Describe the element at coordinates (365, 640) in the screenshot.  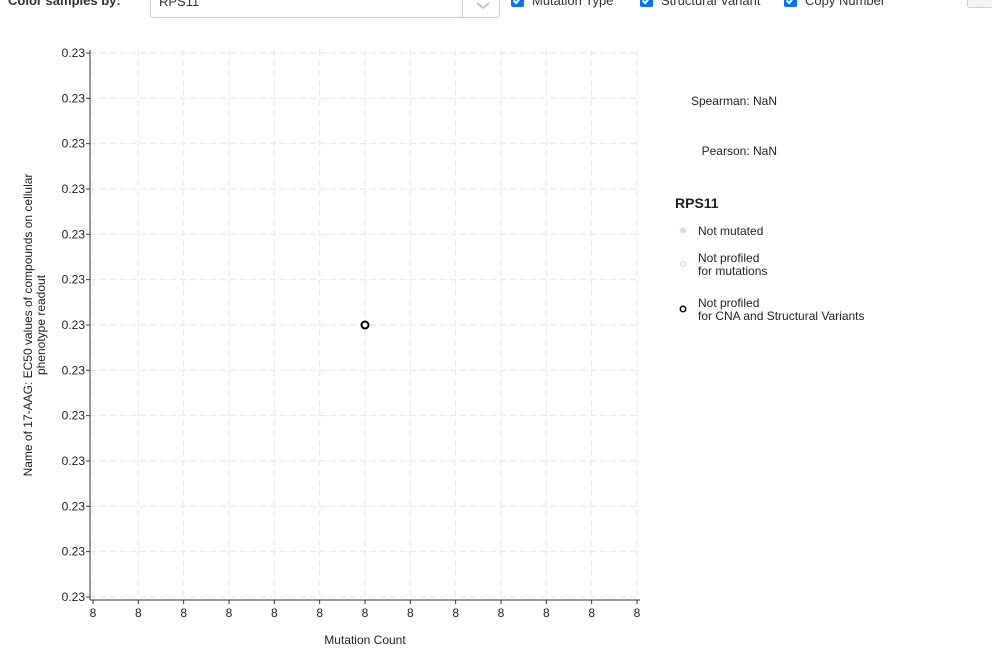
I see `x-axis-label: Mutation Count` at that location.